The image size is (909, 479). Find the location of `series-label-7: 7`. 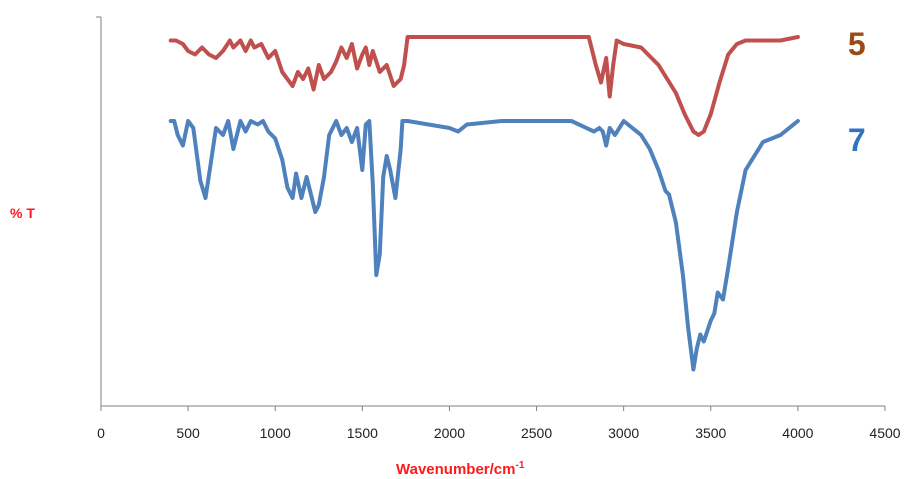

series-label-7: 7 is located at coordinates (857, 140).